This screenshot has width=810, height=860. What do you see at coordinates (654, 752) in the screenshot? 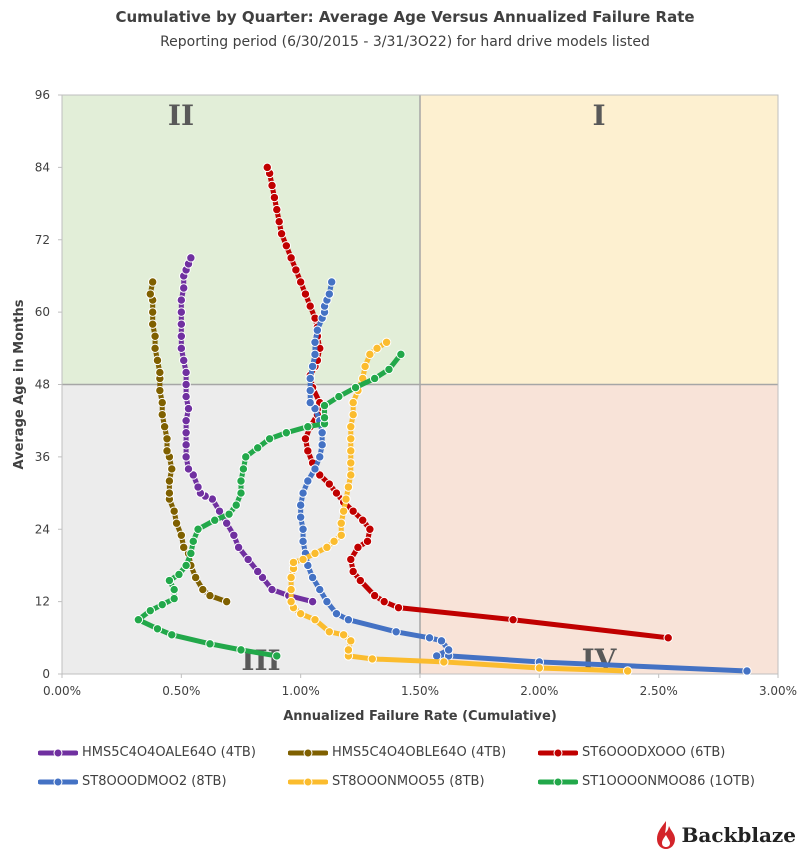
I see `legend-label: ST6OOODXOOO (6TB)` at bounding box center [654, 752].